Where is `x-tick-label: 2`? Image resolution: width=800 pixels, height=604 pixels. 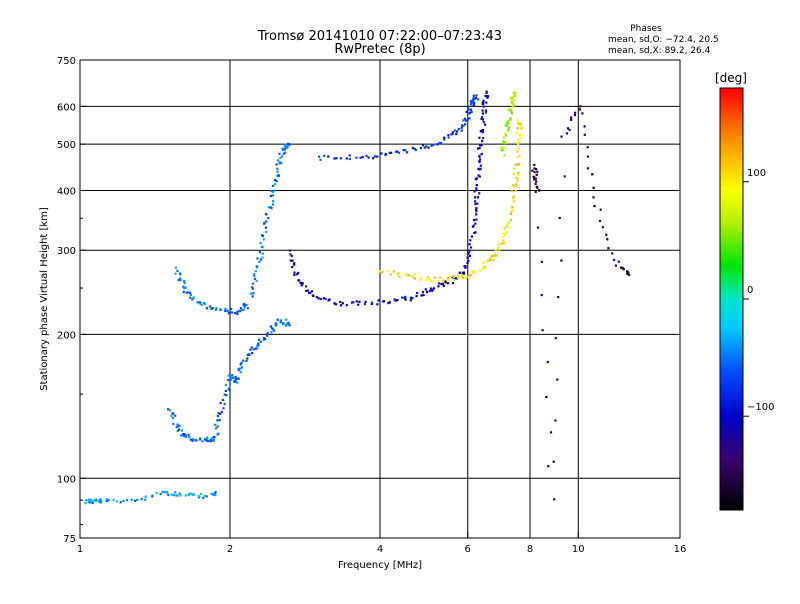
x-tick-label: 2 is located at coordinates (230, 549).